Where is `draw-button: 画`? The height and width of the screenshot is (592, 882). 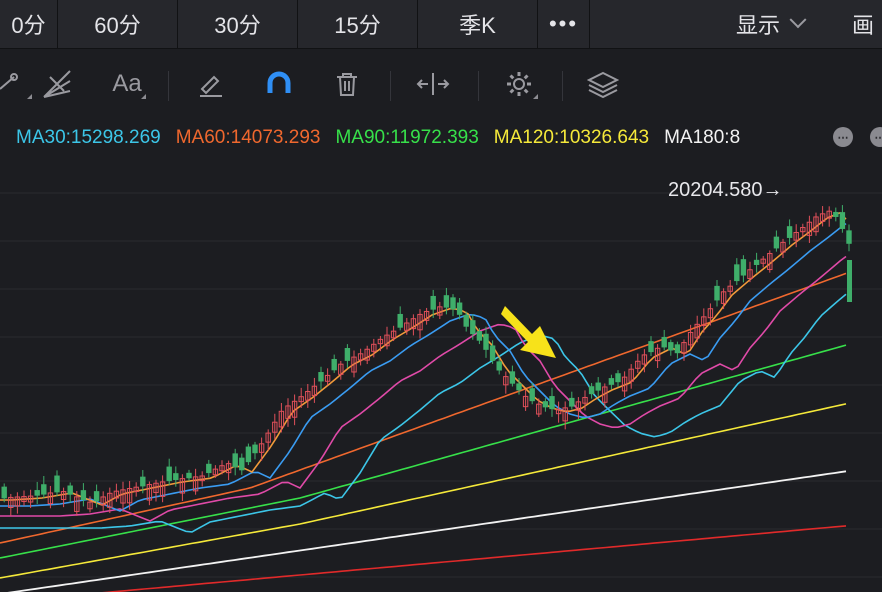 draw-button: 画 is located at coordinates (863, 24).